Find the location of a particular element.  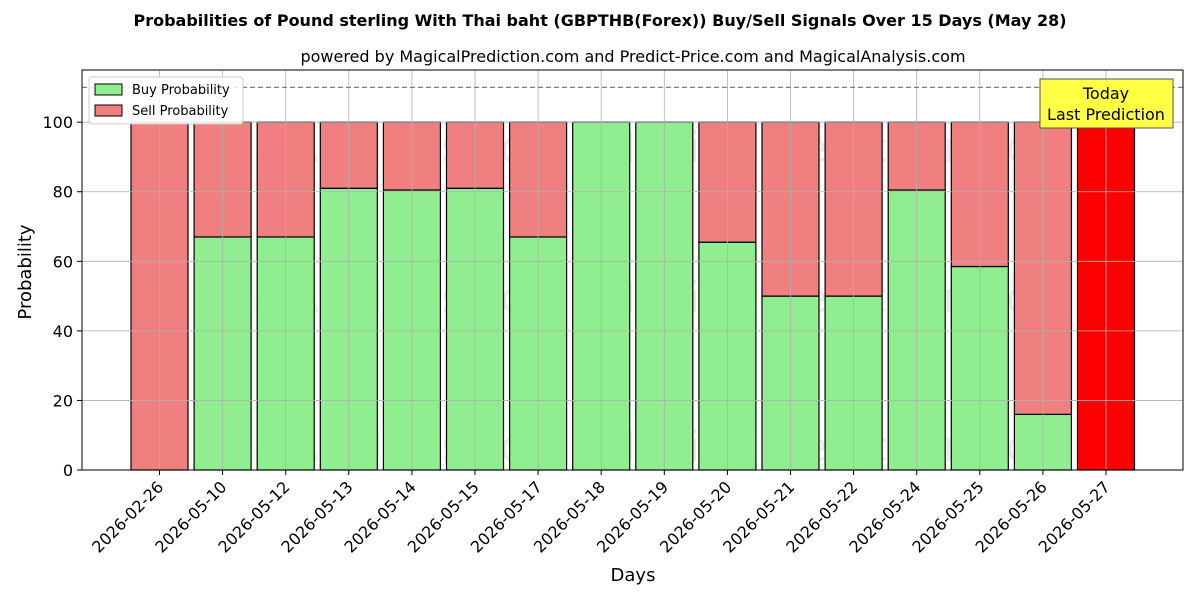

y-tick-label: 60 is located at coordinates (63, 261).